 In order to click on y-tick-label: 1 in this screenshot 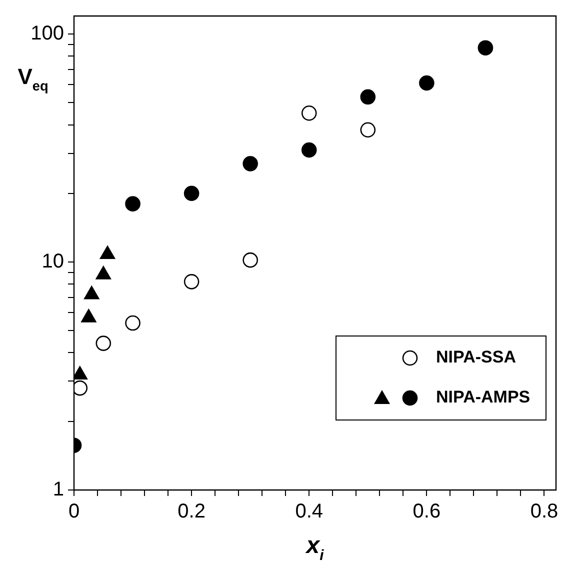, I will do `click(58, 489)`.